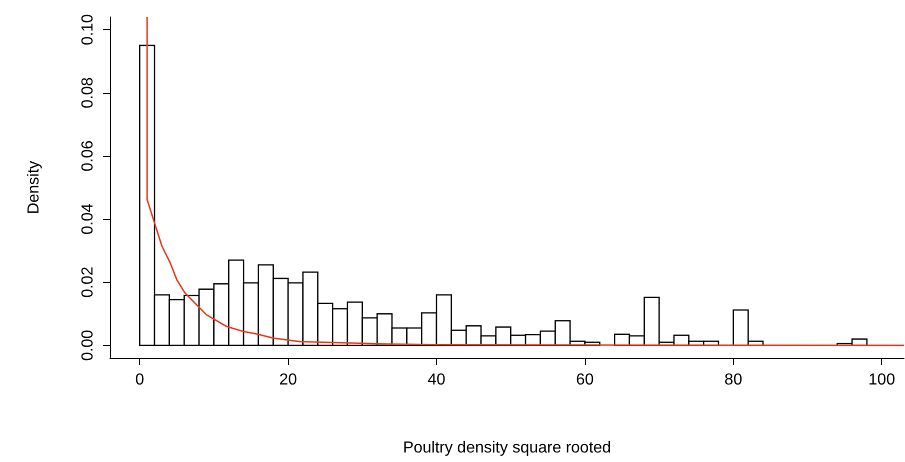 Image resolution: width=905 pixels, height=462 pixels. Describe the element at coordinates (88, 92) in the screenshot. I see `y-tick-label: 0.08` at that location.